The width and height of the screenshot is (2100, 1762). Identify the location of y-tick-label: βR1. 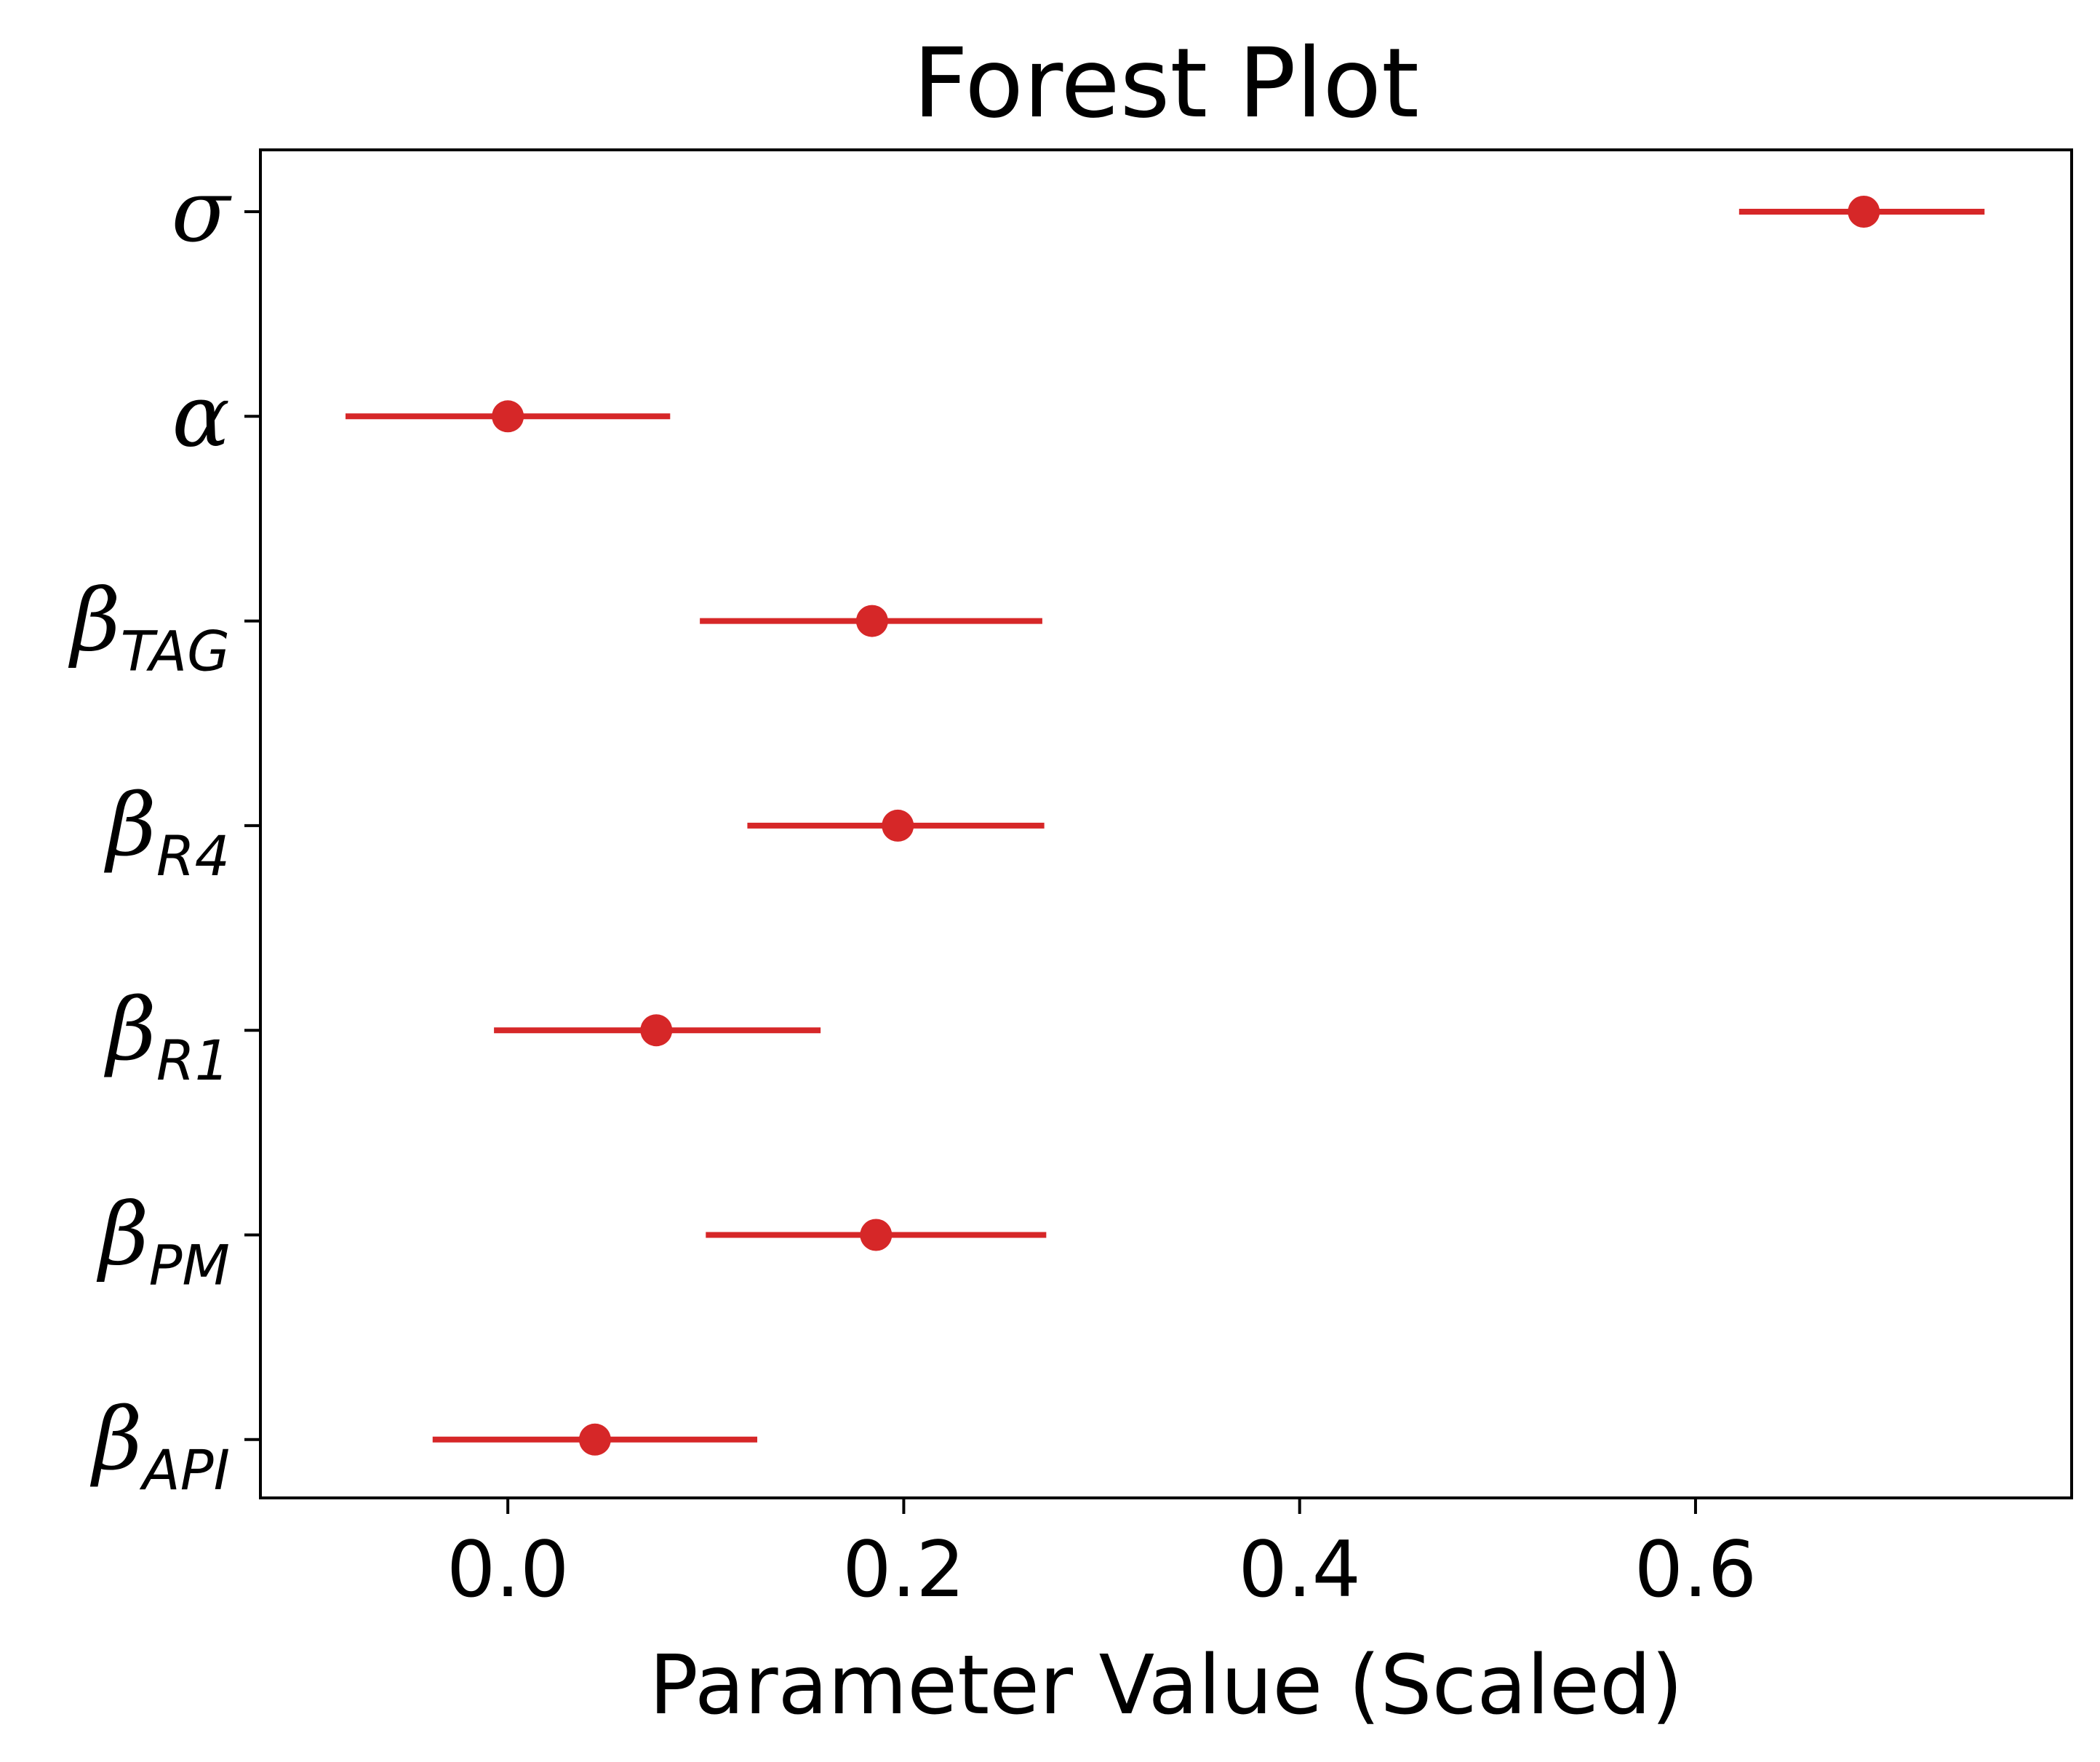
(167, 1036).